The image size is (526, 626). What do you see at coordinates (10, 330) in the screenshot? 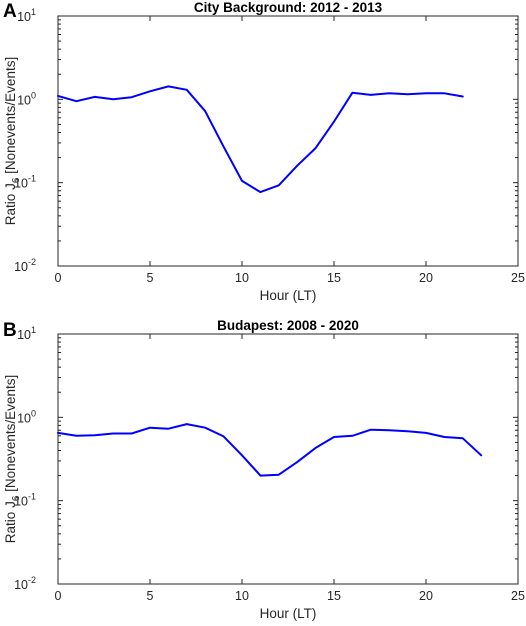
I see `panel-letter: B` at bounding box center [10, 330].